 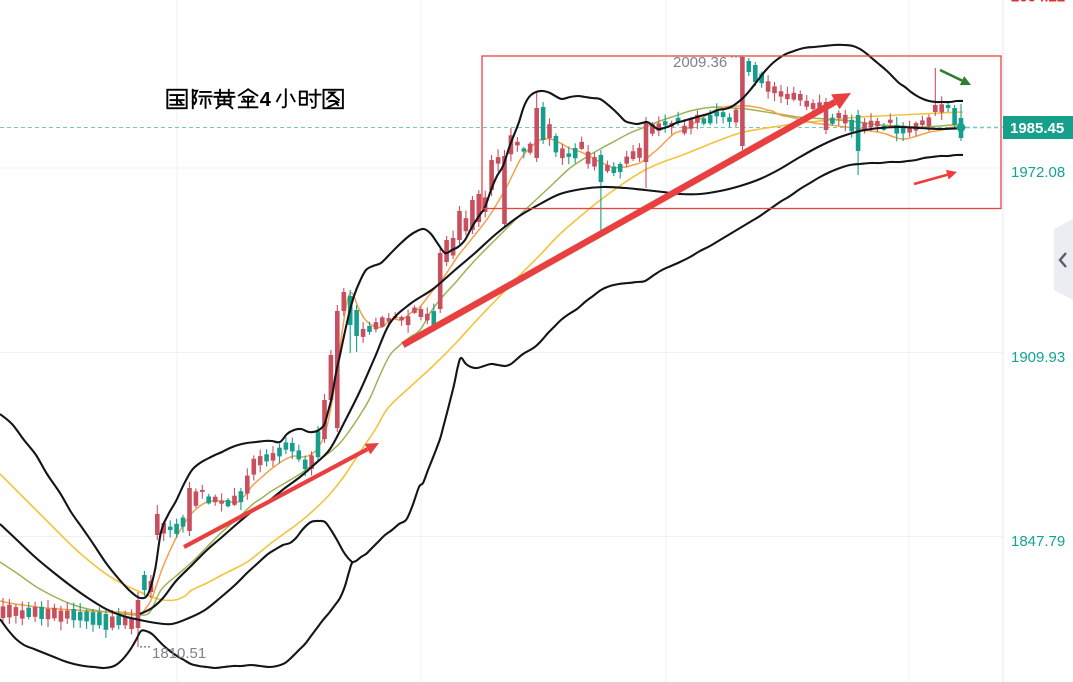 I want to click on svg-text: 2004.22, so click(x=1038, y=3).